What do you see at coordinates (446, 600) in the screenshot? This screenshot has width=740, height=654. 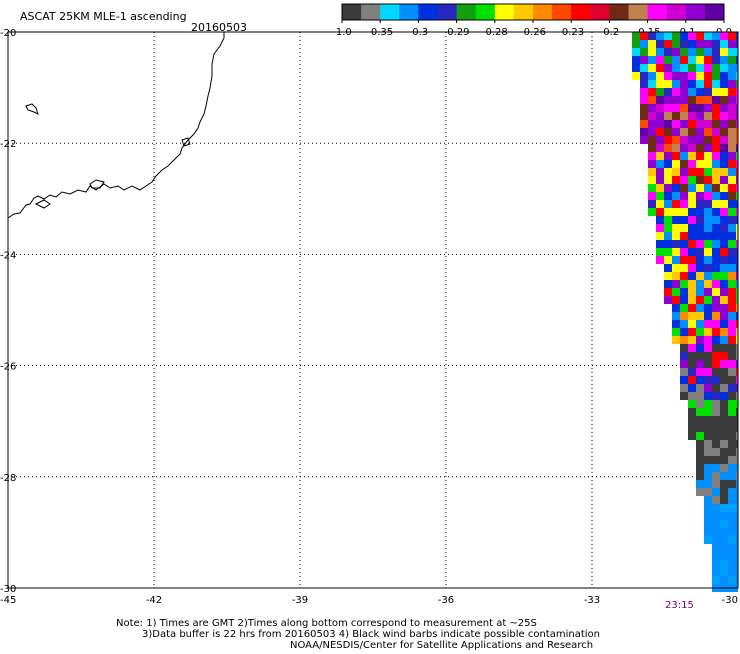 I see `longitude-tick-label: -36` at bounding box center [446, 600].